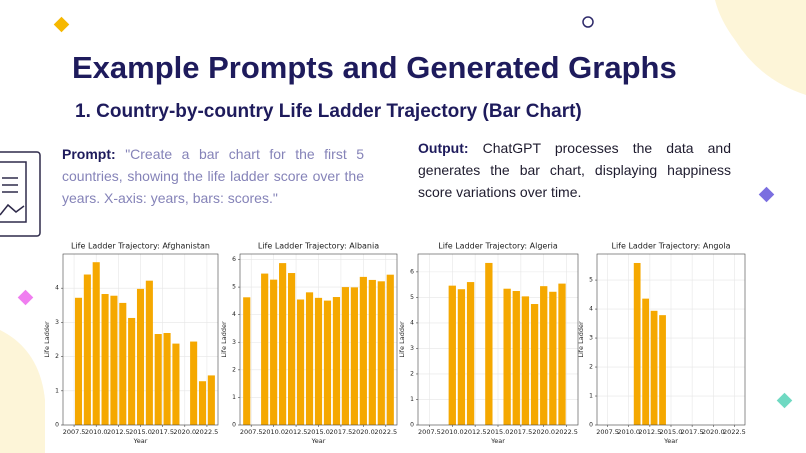  I want to click on chart-title: Life Ladder Trajectory: Afghanistan, so click(140, 246).